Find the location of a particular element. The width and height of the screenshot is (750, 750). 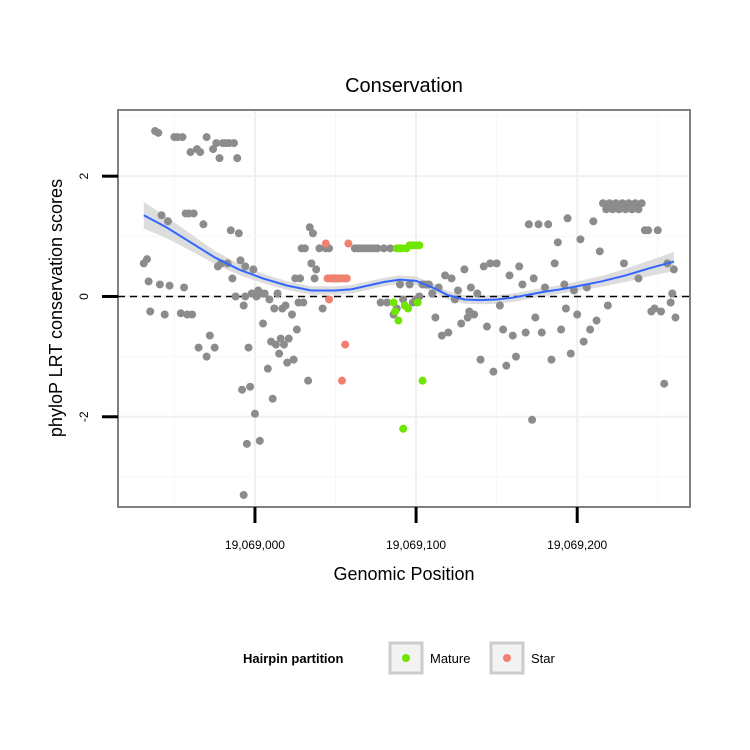

x-tick-label: 19,069,100 is located at coordinates (416, 545).